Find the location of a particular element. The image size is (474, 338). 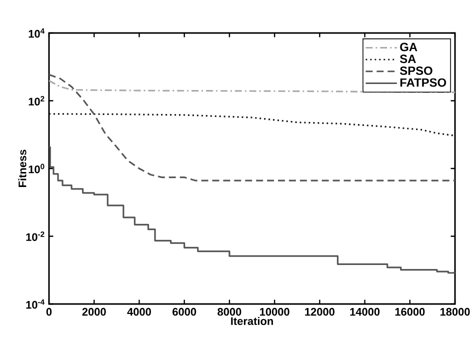

x-tick-label: 4000 is located at coordinates (139, 312).